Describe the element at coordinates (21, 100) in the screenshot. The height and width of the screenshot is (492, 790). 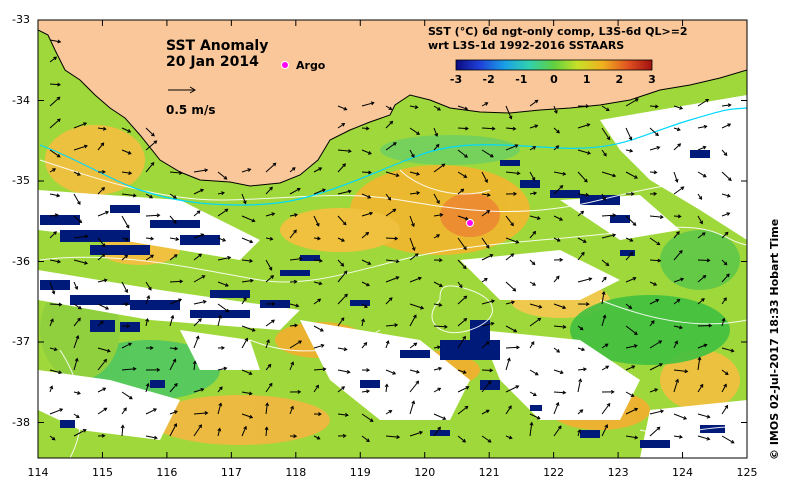
I see `lat-tick-label: -34` at that location.